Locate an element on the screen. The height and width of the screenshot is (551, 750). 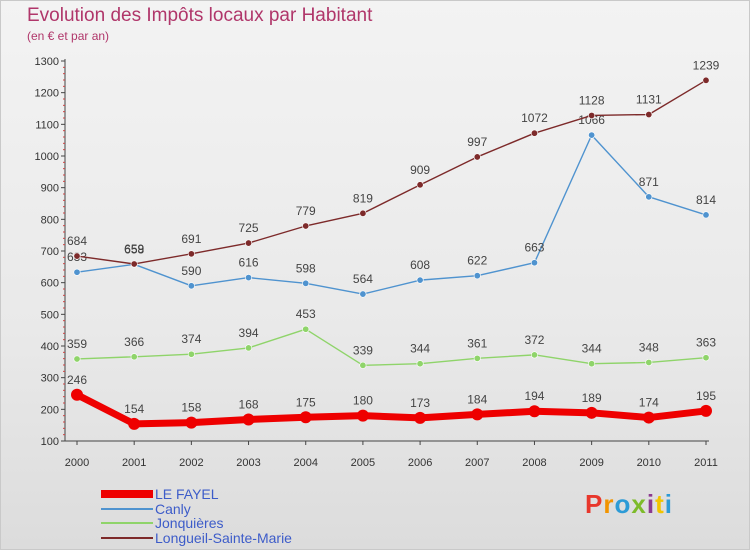
data-label: 180 is located at coordinates (363, 401).